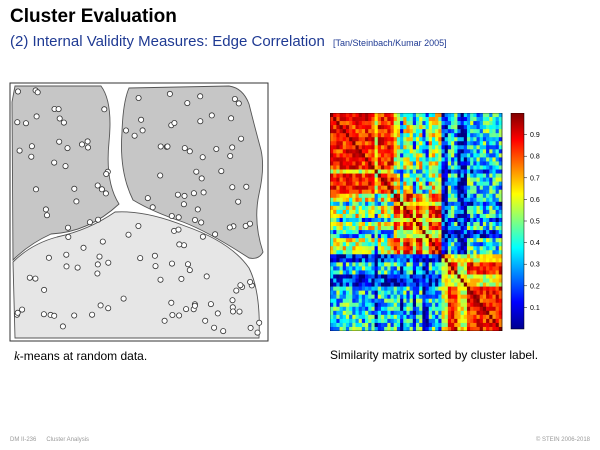  What do you see at coordinates (532, 222) in the screenshot?
I see `colorbar-ticks: 0.9 0.8 0.7 0.6 0.5 0.4 0.3 0.2 0.1` at bounding box center [532, 222].